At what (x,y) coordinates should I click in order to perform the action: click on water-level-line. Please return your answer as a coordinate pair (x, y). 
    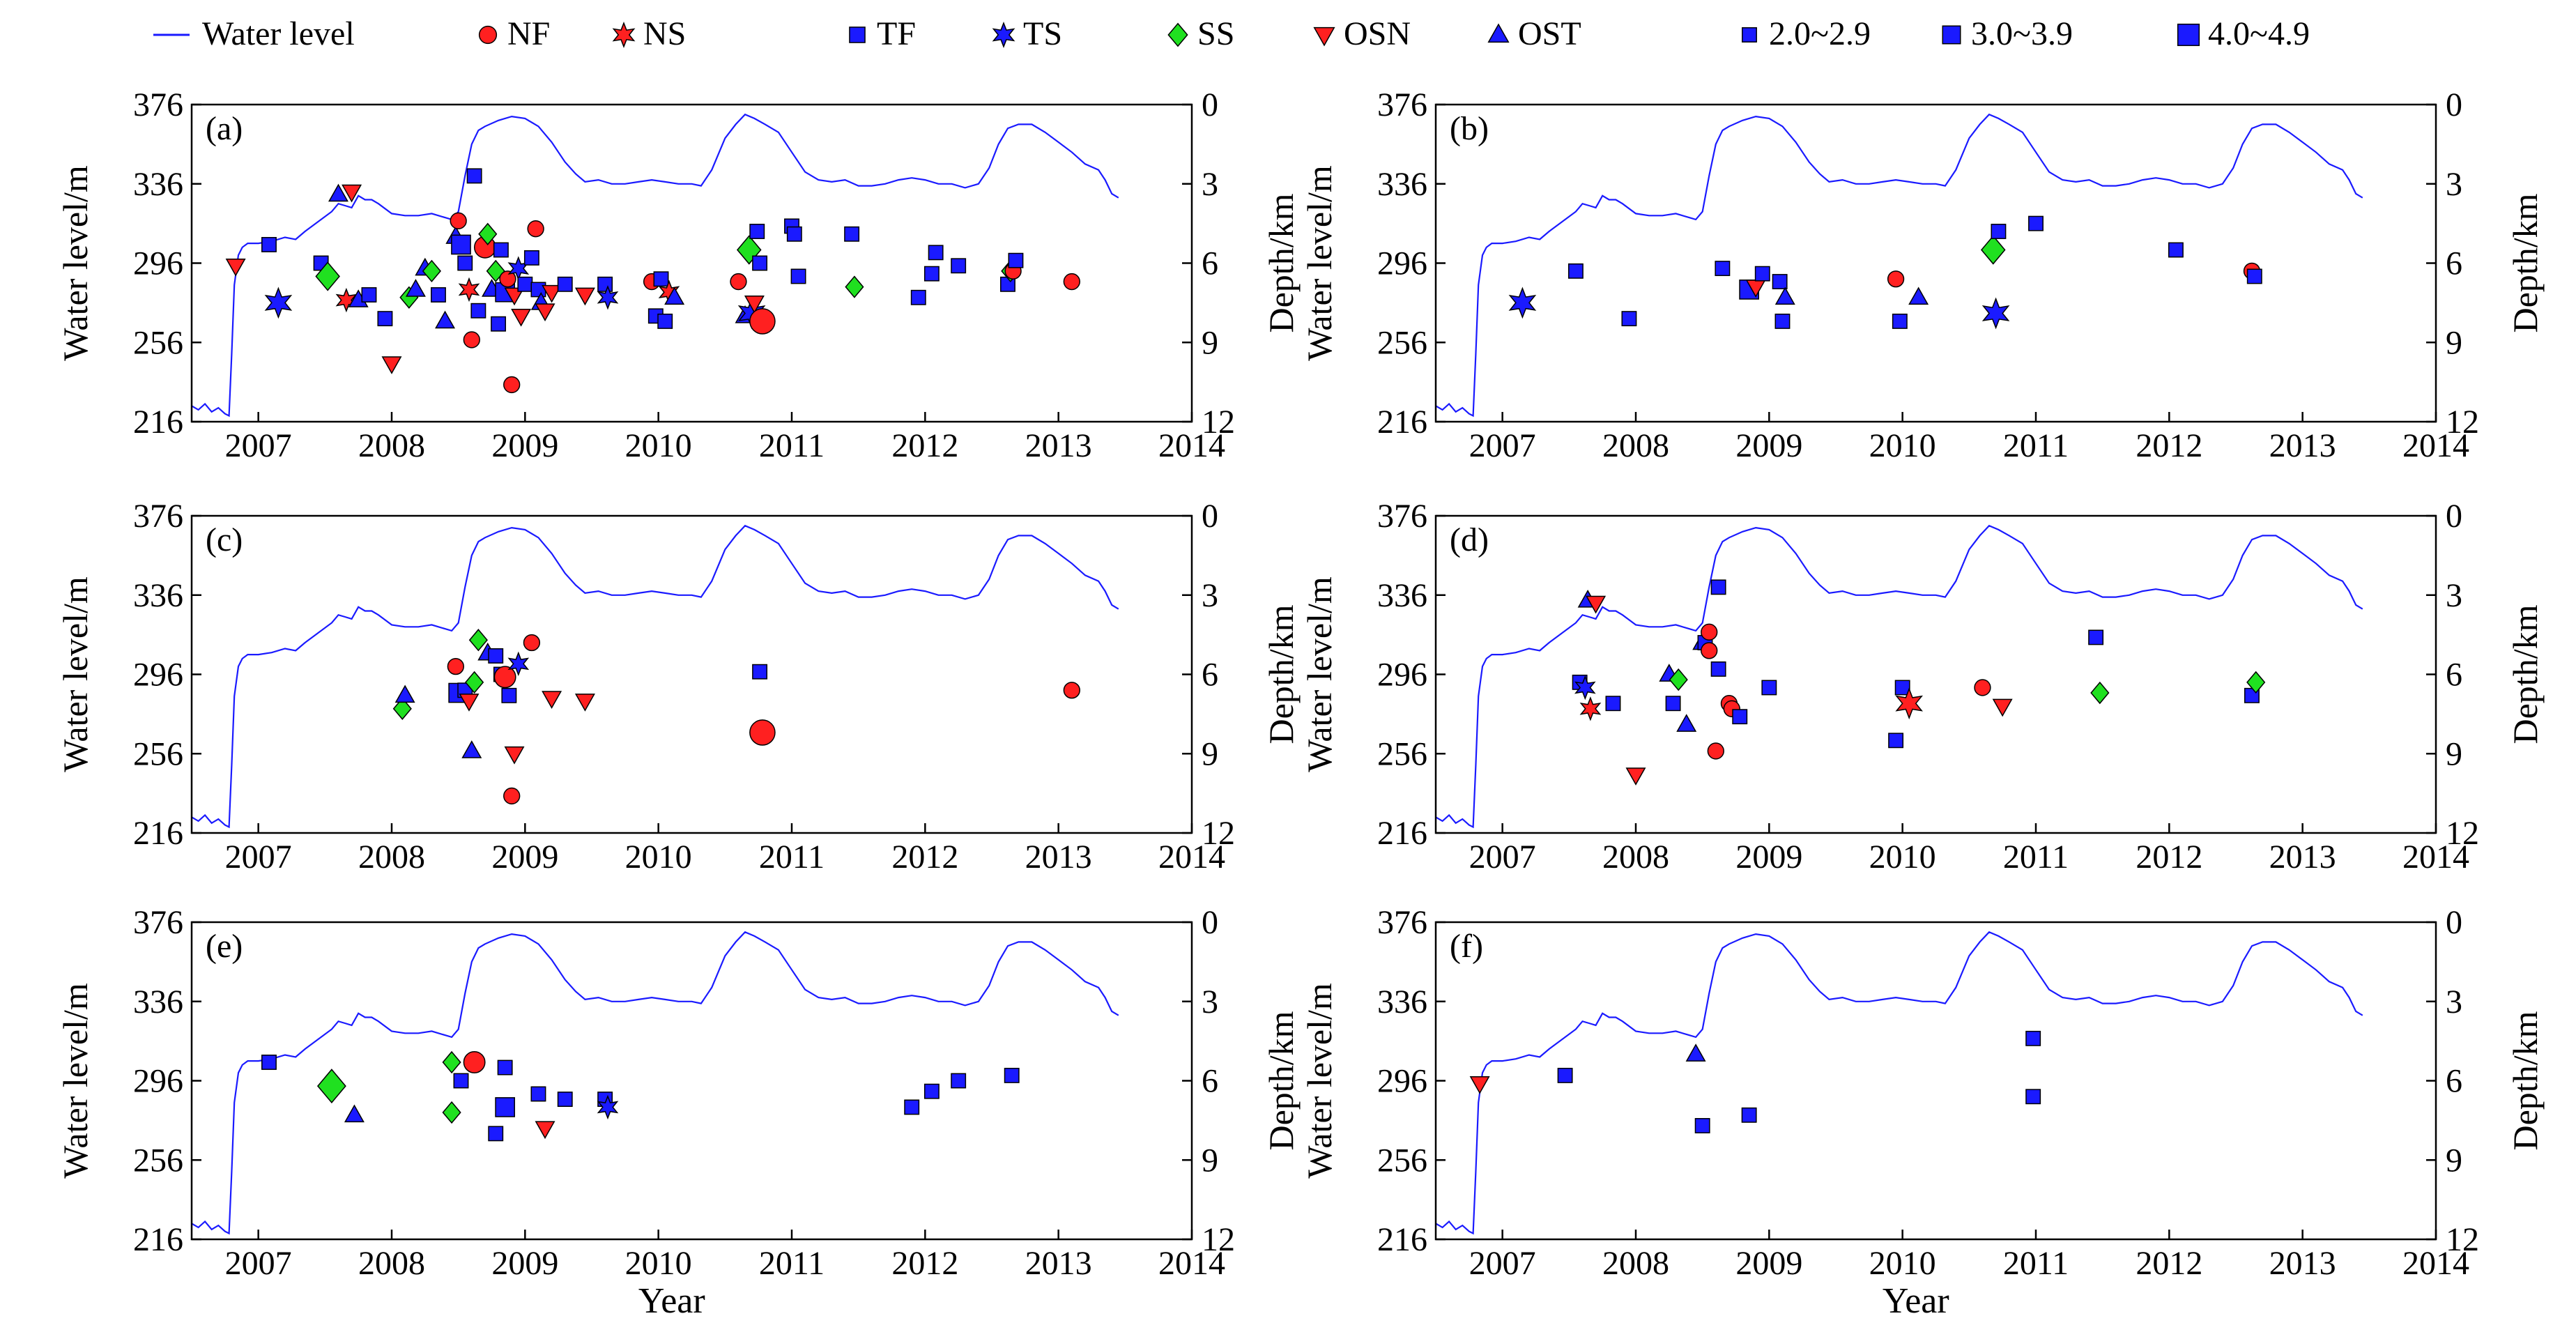
    Looking at the image, I should click on (1899, 265).